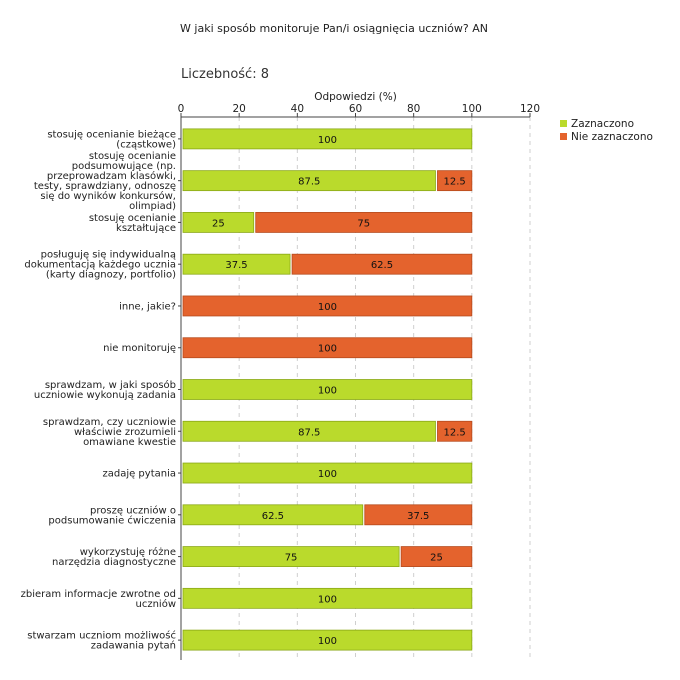  I want to click on legend-label-selected: Zaznaczono, so click(603, 123).